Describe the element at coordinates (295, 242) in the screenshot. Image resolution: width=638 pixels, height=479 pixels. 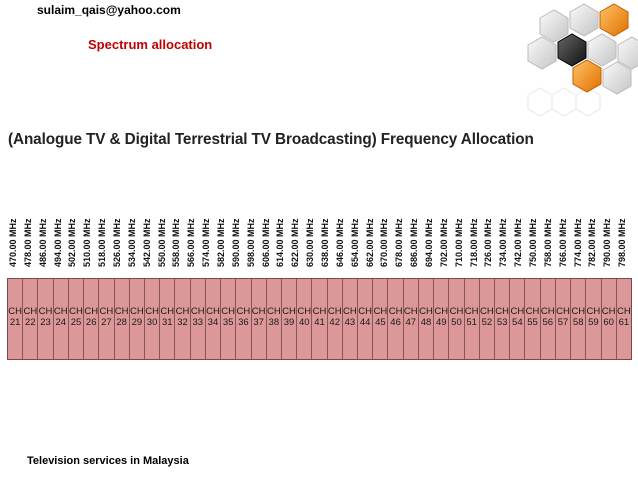
I see `frequency-label: 622.00 MHz` at that location.